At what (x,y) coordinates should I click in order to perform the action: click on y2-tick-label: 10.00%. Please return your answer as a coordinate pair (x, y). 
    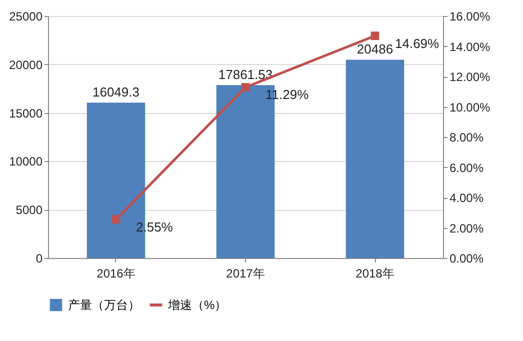
    Looking at the image, I should click on (470, 107).